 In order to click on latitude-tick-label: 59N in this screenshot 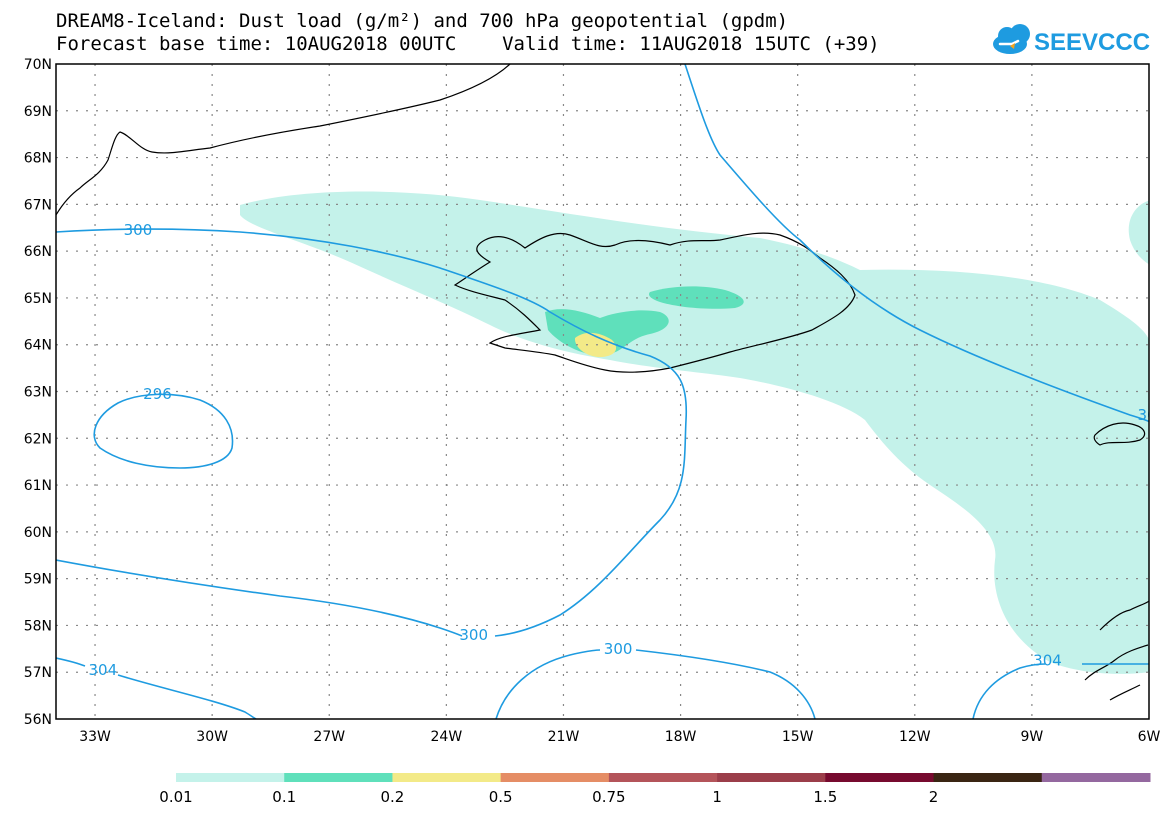, I will do `click(38, 580)`.